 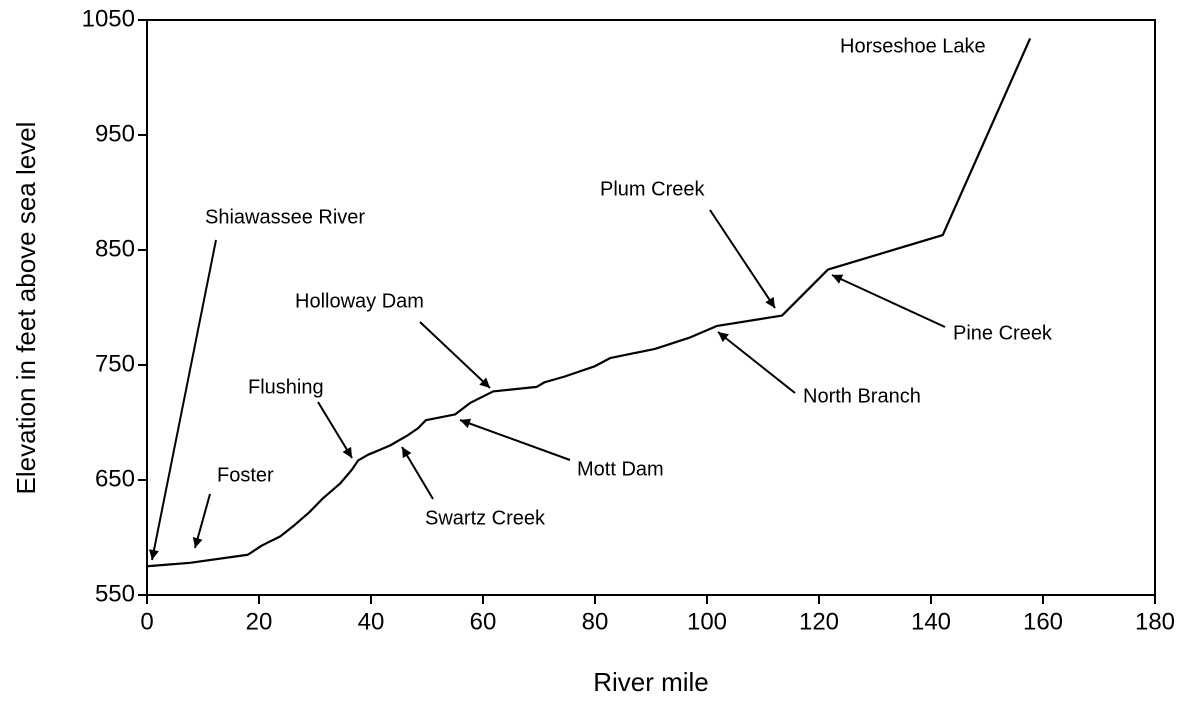 I want to click on x-tick-label: 160, so click(x=1043, y=621).